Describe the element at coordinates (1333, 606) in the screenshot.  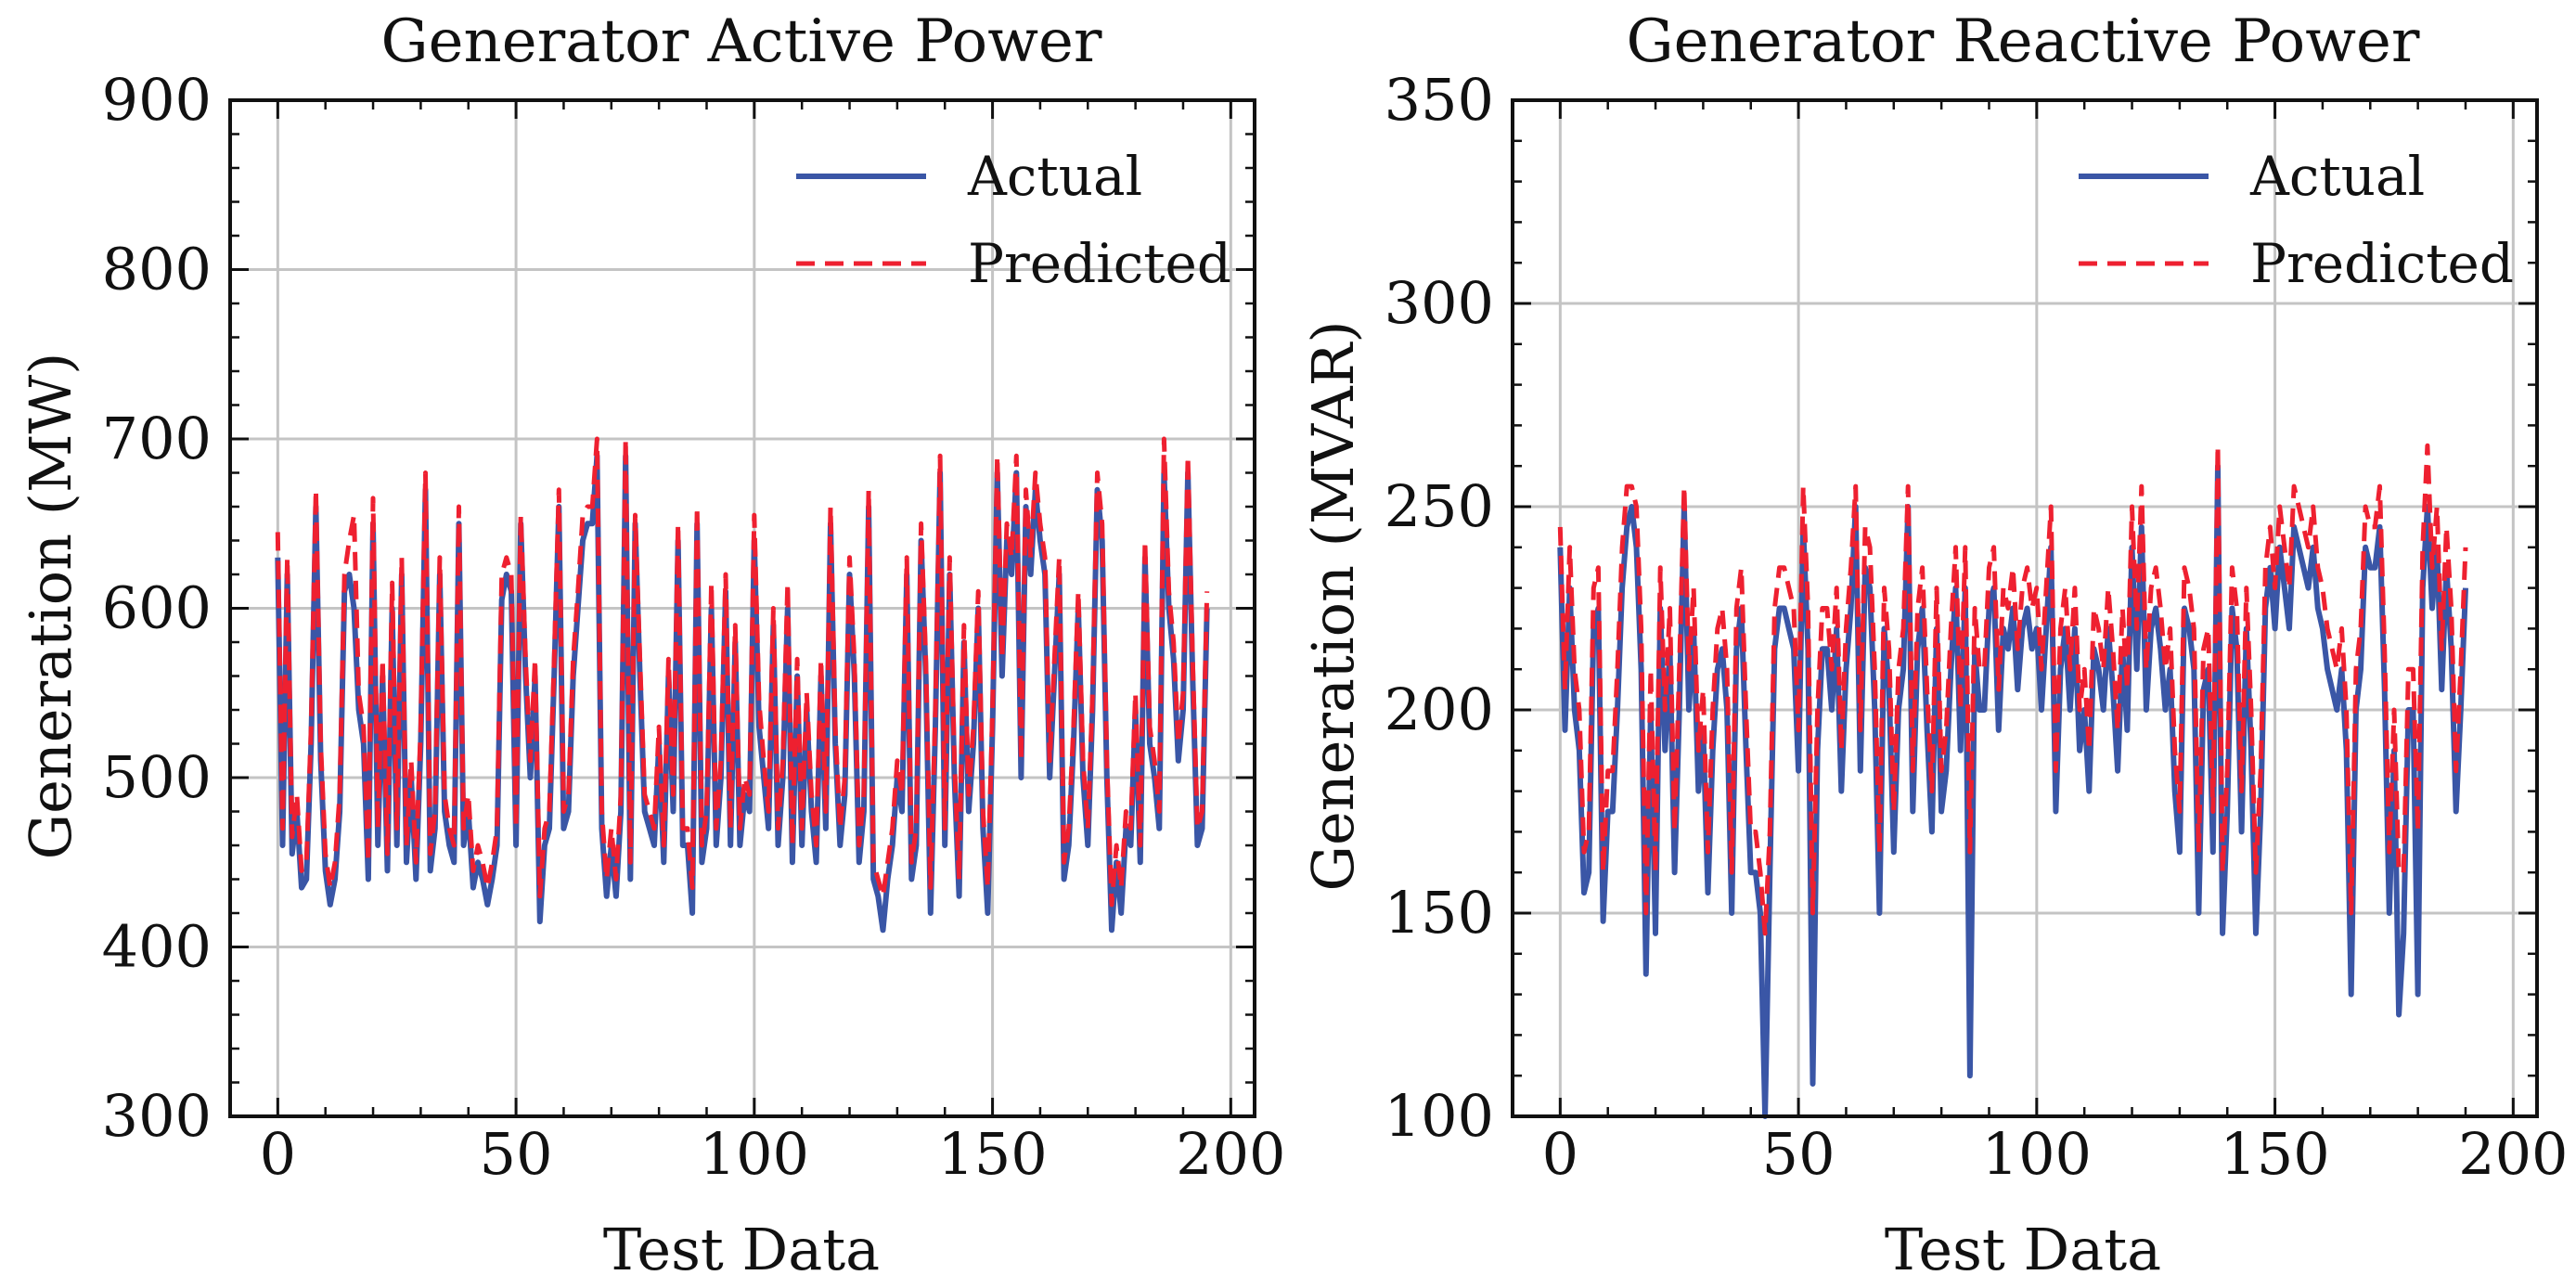
I see `y-axis-label: Generation (MVAR)` at that location.